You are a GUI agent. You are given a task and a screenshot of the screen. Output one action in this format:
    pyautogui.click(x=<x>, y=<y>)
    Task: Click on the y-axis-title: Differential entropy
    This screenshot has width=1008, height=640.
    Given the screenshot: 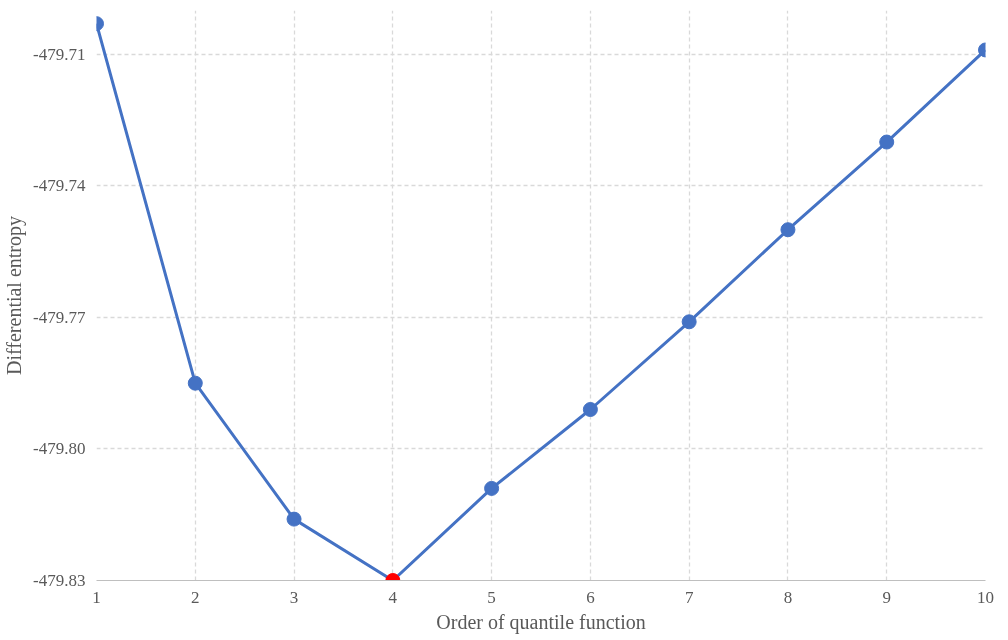 What is the action you would take?
    pyautogui.click(x=15, y=295)
    